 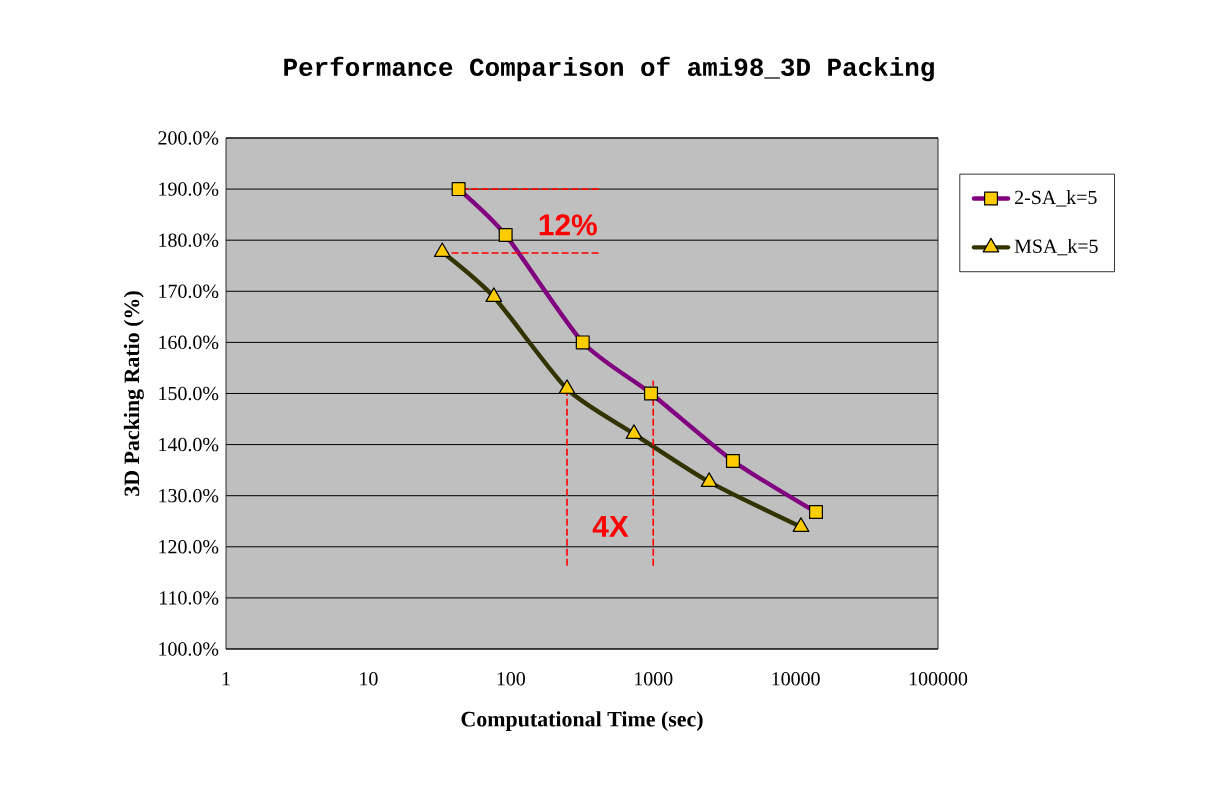 I want to click on y-tick-label: 140.0%, so click(x=189, y=444).